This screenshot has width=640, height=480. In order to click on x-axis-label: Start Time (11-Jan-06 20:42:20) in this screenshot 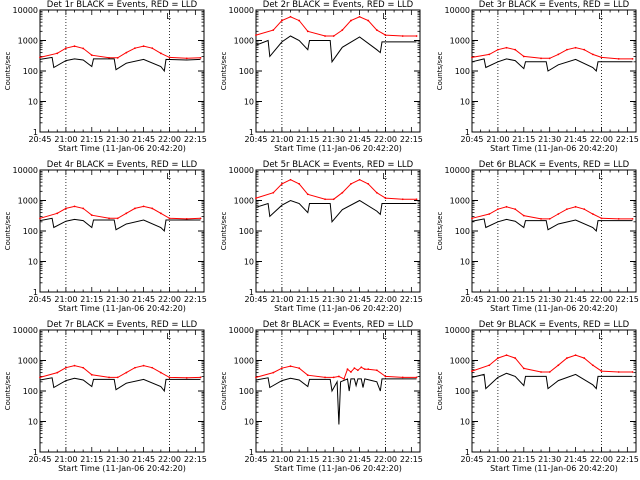, I will do `click(338, 148)`.